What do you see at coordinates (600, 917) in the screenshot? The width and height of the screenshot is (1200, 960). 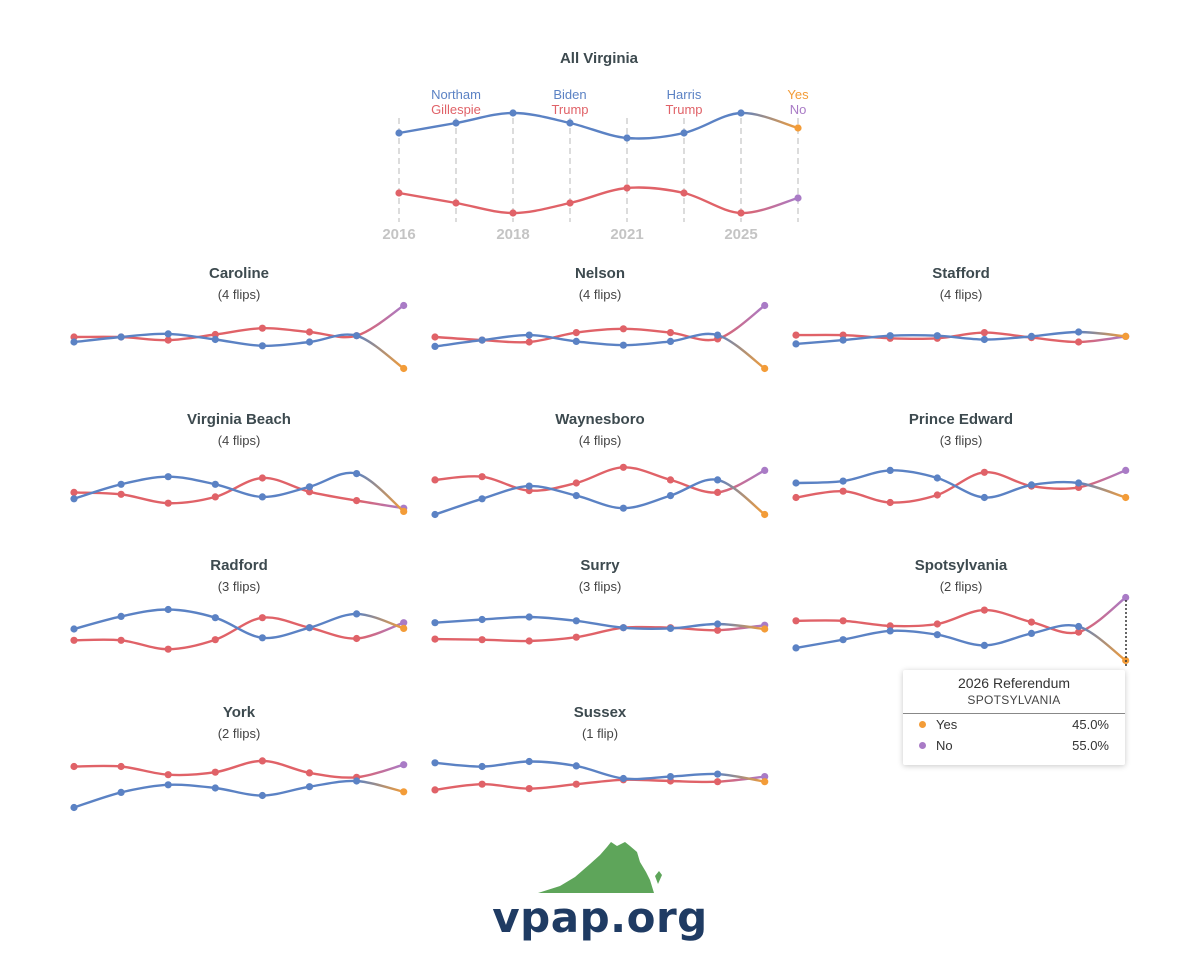 I see `logo-text: vpap.org` at bounding box center [600, 917].